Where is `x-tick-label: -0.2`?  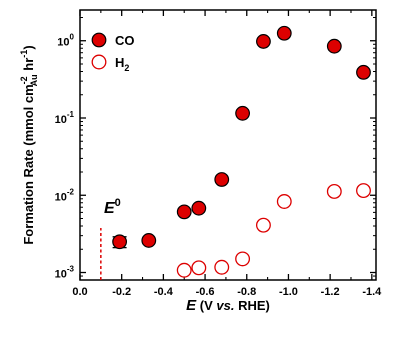
x-tick-label: -0.2 is located at coordinates (121, 292).